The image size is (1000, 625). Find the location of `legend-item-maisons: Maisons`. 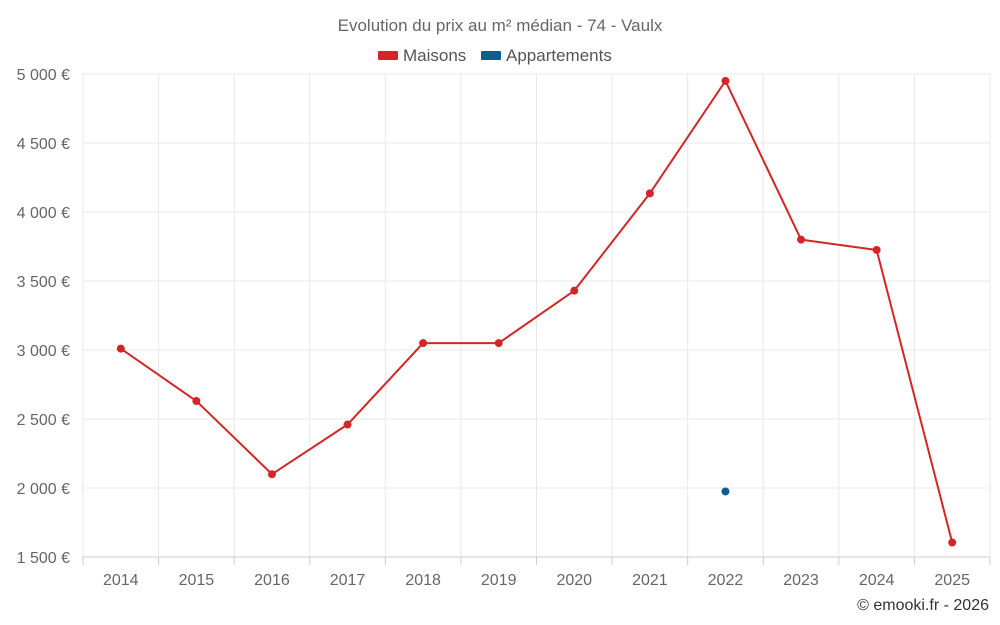

legend-item-maisons: Maisons is located at coordinates (422, 55).